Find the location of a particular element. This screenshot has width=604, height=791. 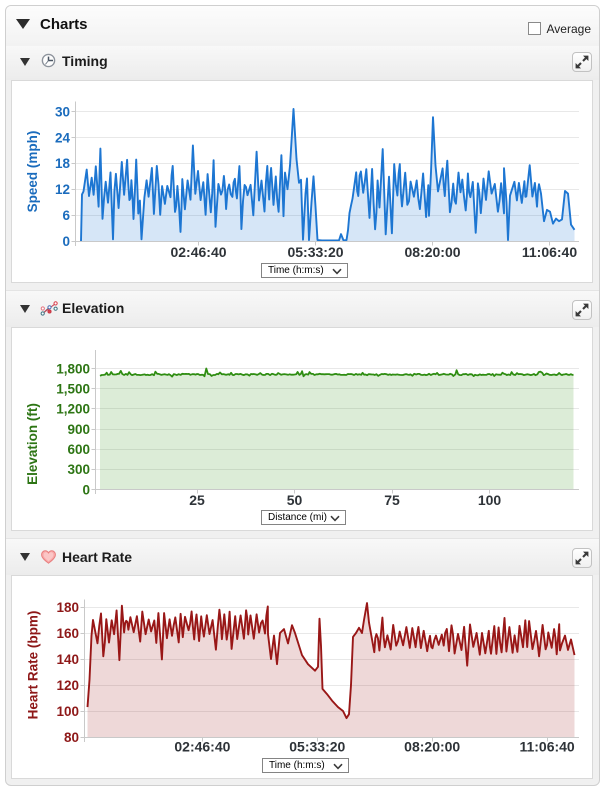

svg-text: 140 is located at coordinates (67, 659).